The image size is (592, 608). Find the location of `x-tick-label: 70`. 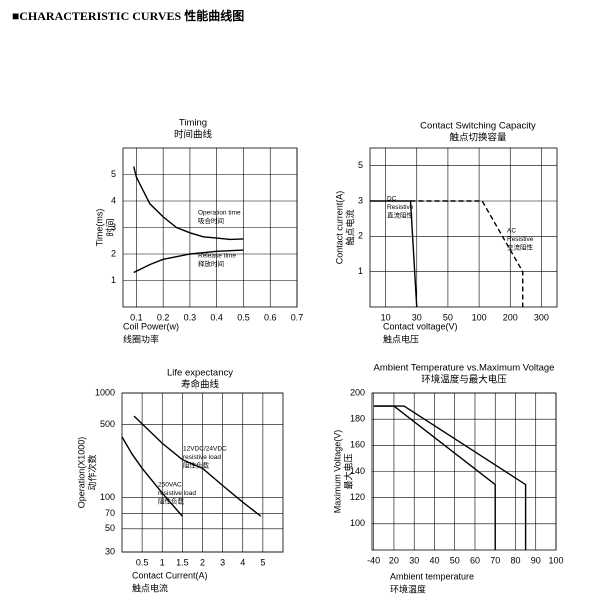

x-tick-label: 70 is located at coordinates (495, 560).